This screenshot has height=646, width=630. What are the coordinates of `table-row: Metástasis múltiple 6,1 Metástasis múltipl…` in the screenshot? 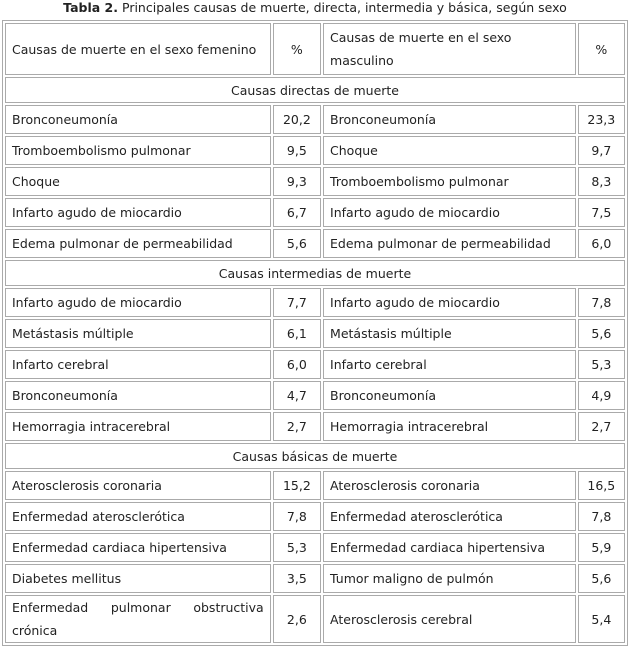 It's located at (315, 333).